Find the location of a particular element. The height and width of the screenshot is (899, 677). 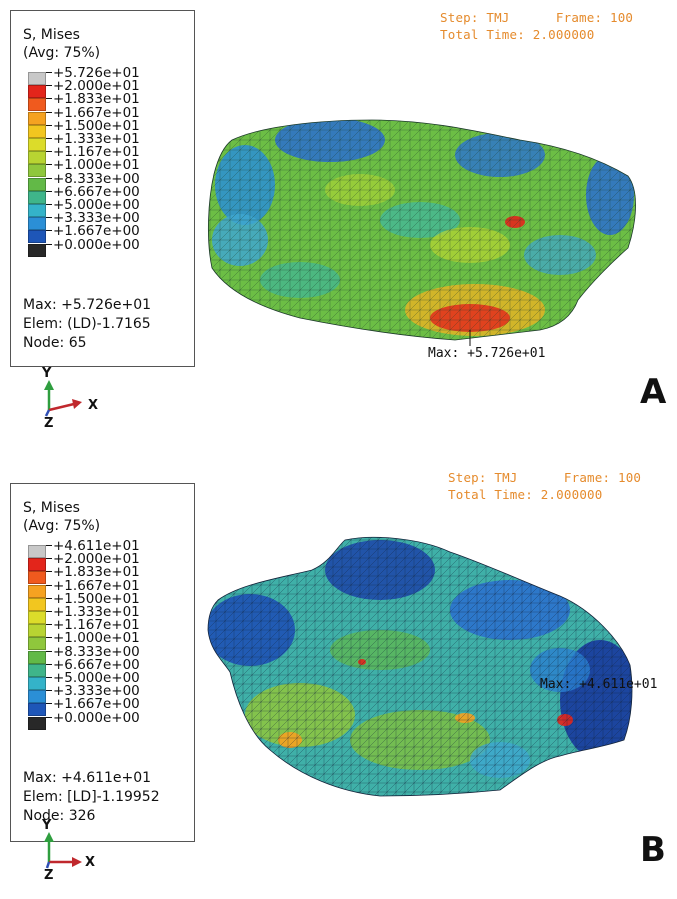

panel-letter-b: B is located at coordinates (653, 850).